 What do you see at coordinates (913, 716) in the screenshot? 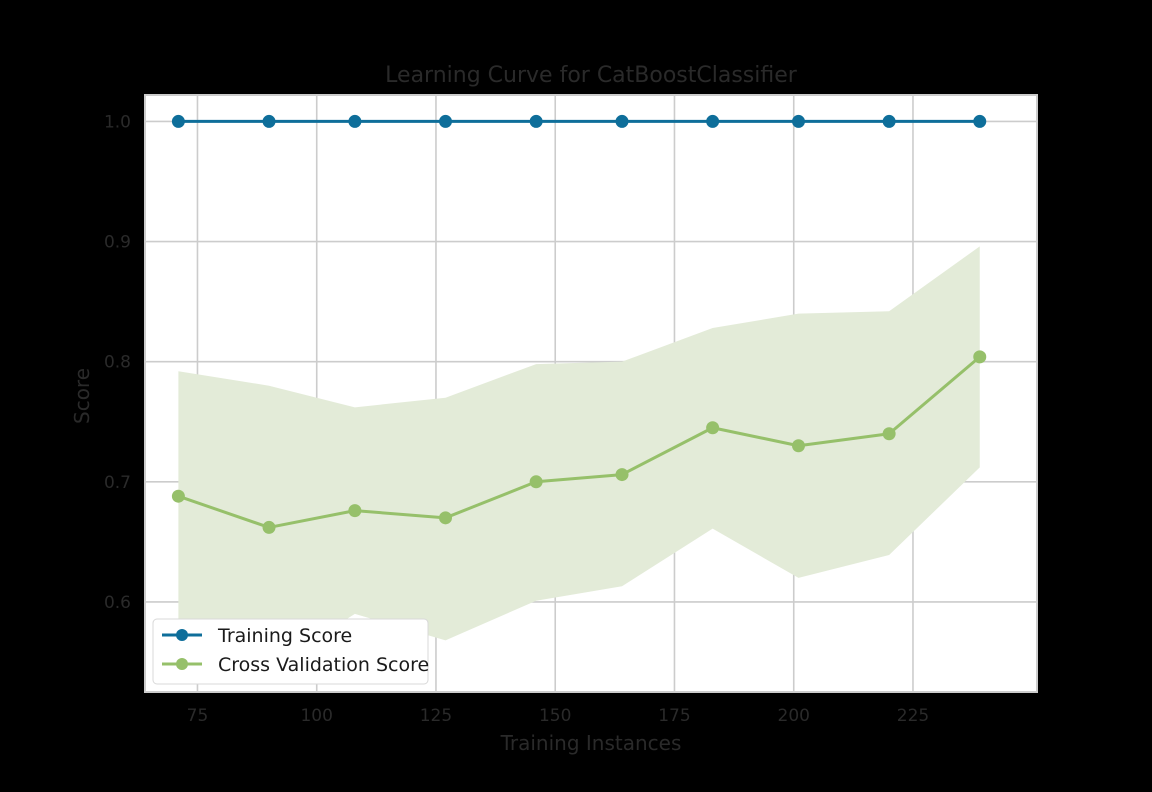
I see `x-tick-label: 225` at bounding box center [913, 716].